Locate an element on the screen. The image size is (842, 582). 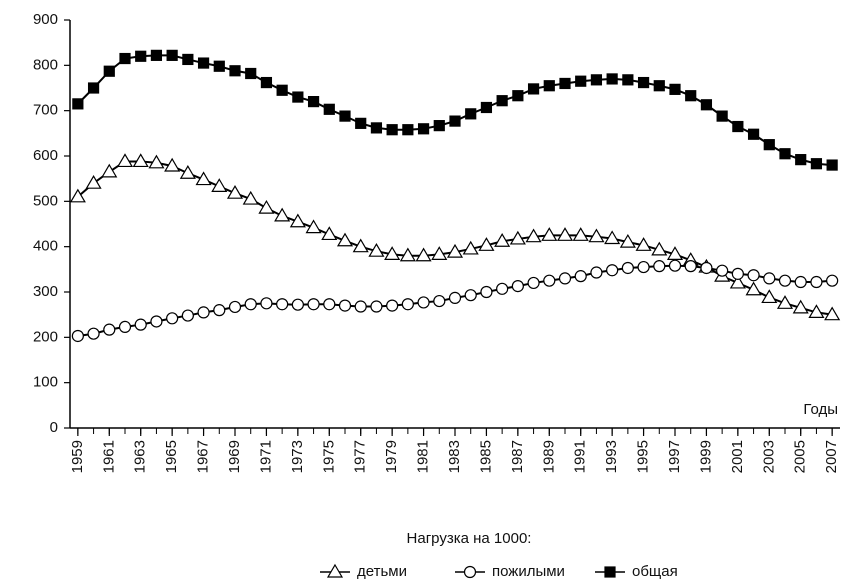
x-tick-label: 1999 is located at coordinates (705, 456).